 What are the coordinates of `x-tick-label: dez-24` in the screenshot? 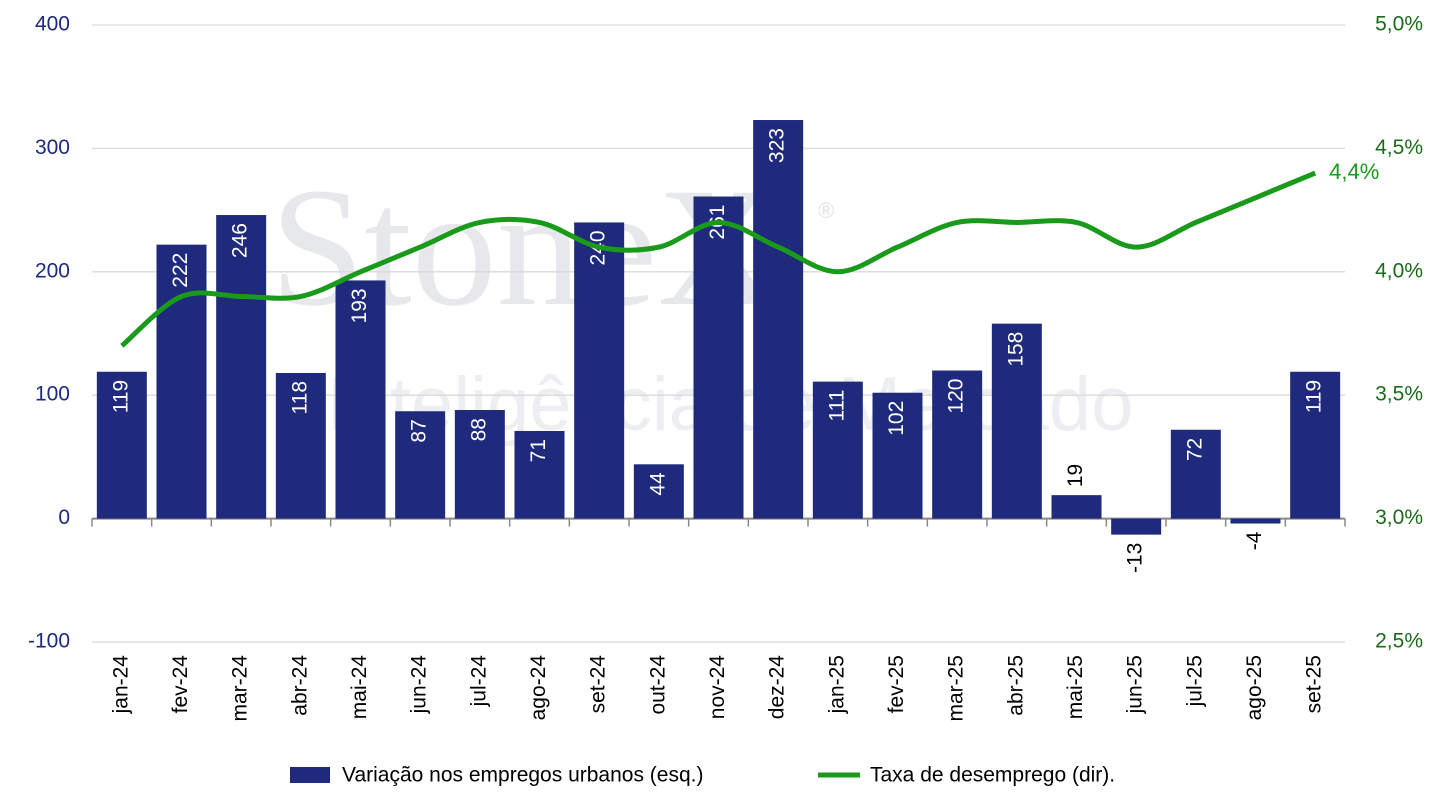 It's located at (777, 687).